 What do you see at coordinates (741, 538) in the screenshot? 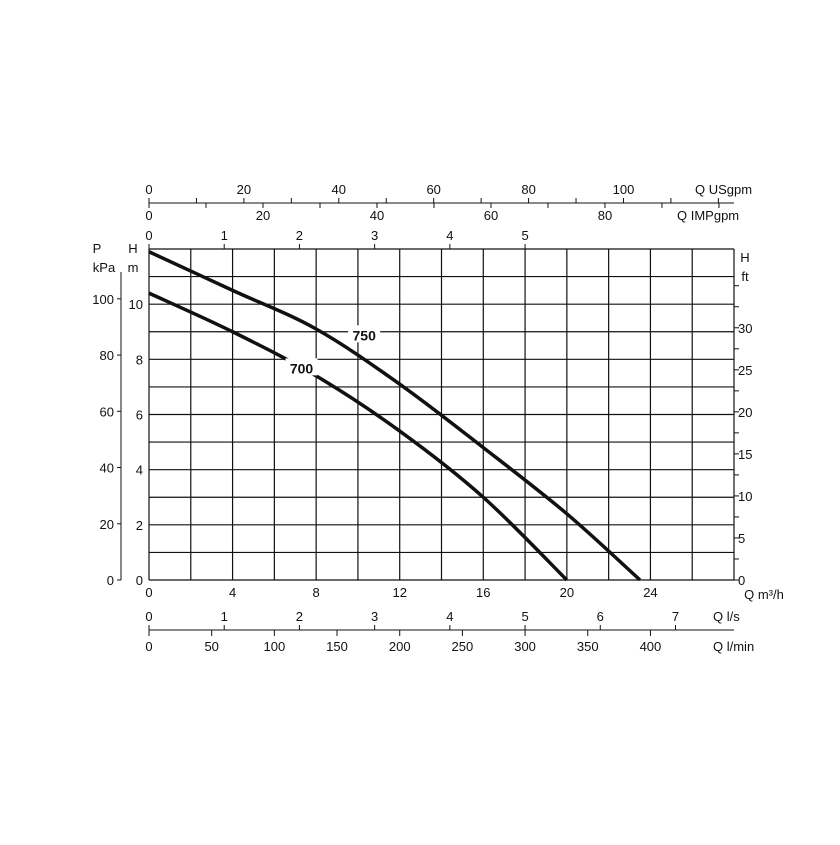
I see `ft-tick-label: 5` at bounding box center [741, 538].